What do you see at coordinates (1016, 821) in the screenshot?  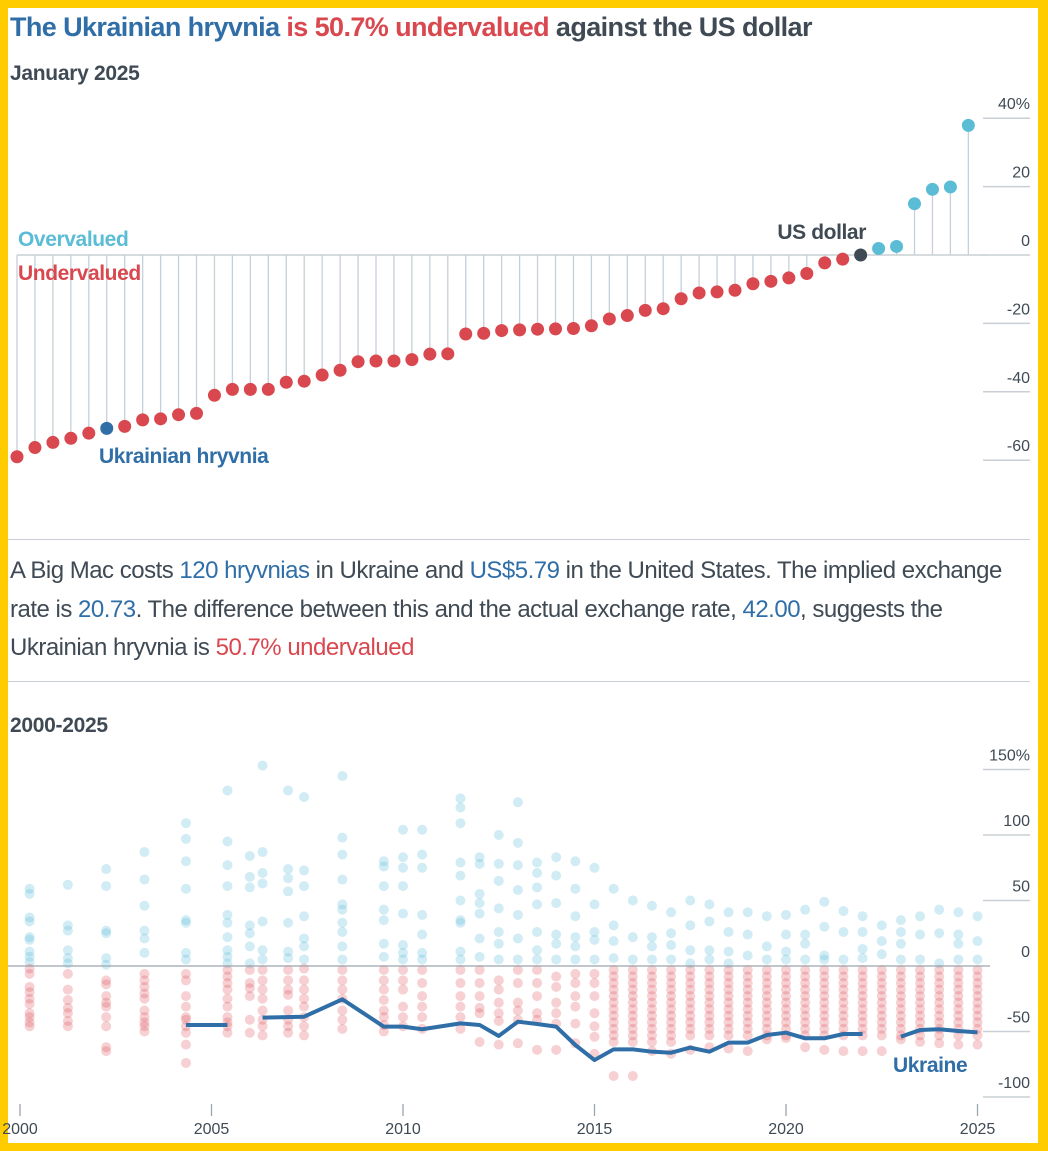 I see `y-tick-label: 100` at bounding box center [1016, 821].